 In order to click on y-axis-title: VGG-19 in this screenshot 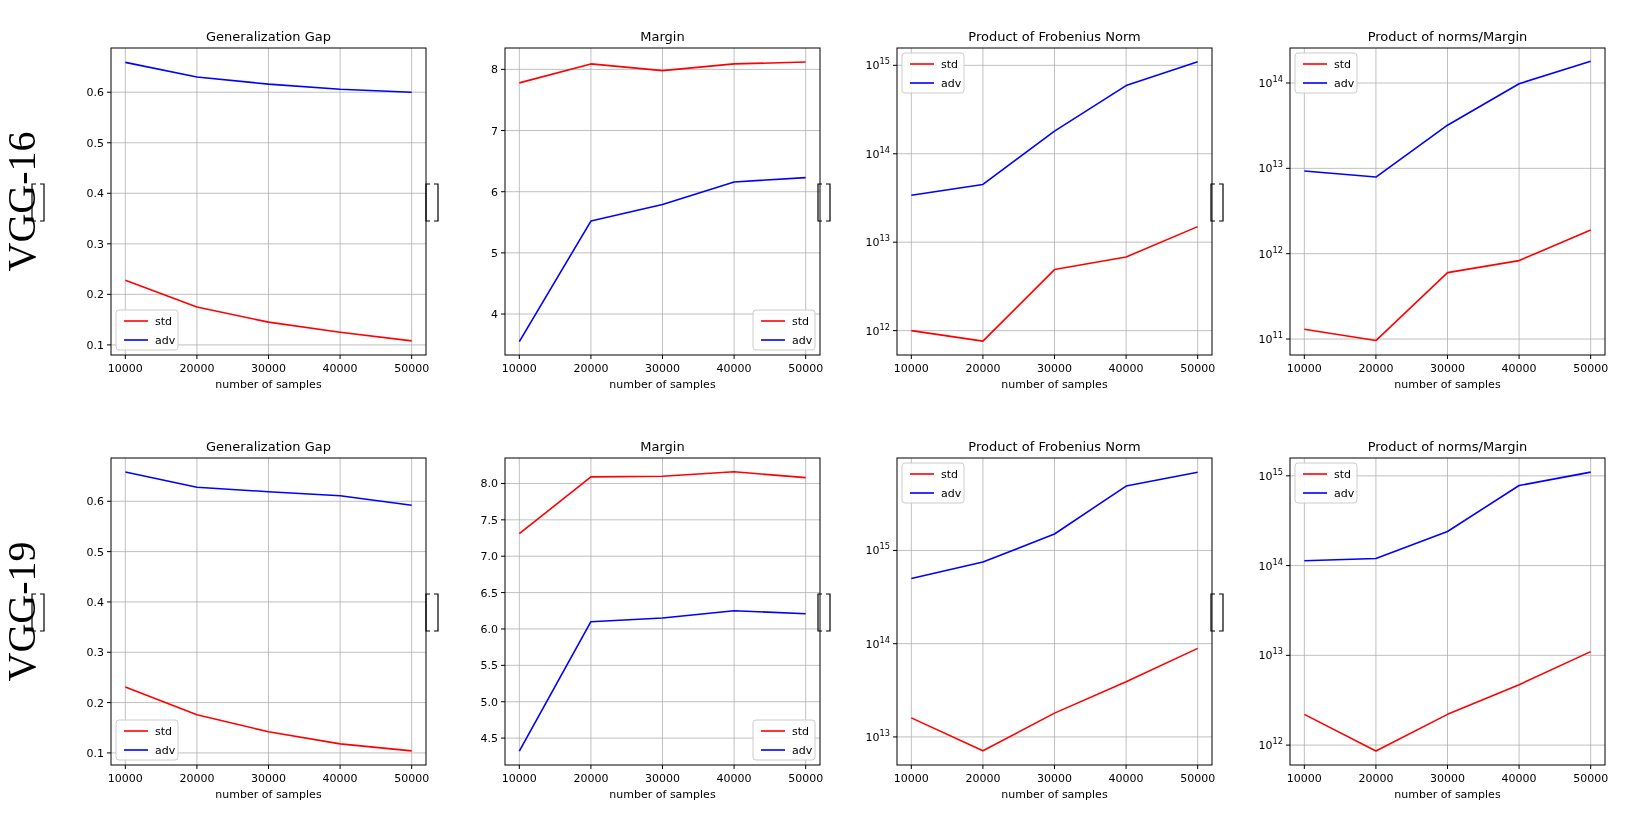, I will do `click(22, 611)`.